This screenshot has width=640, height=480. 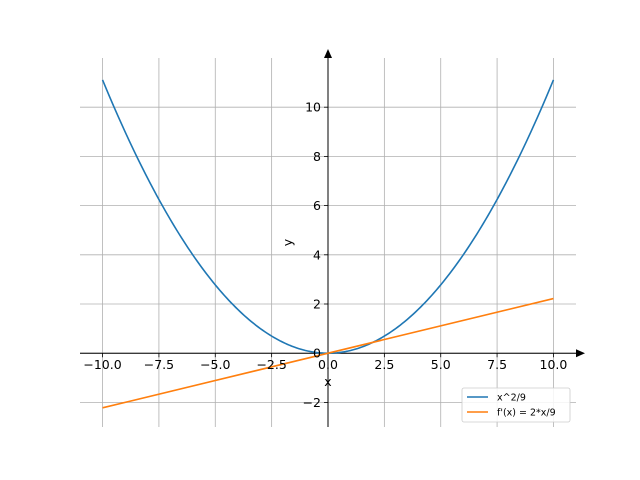 I want to click on x-tick-label: 0.0, so click(x=328, y=364).